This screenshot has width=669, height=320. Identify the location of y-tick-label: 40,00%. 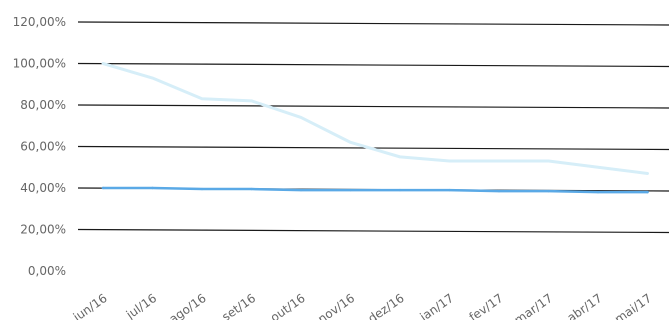
(43, 188).